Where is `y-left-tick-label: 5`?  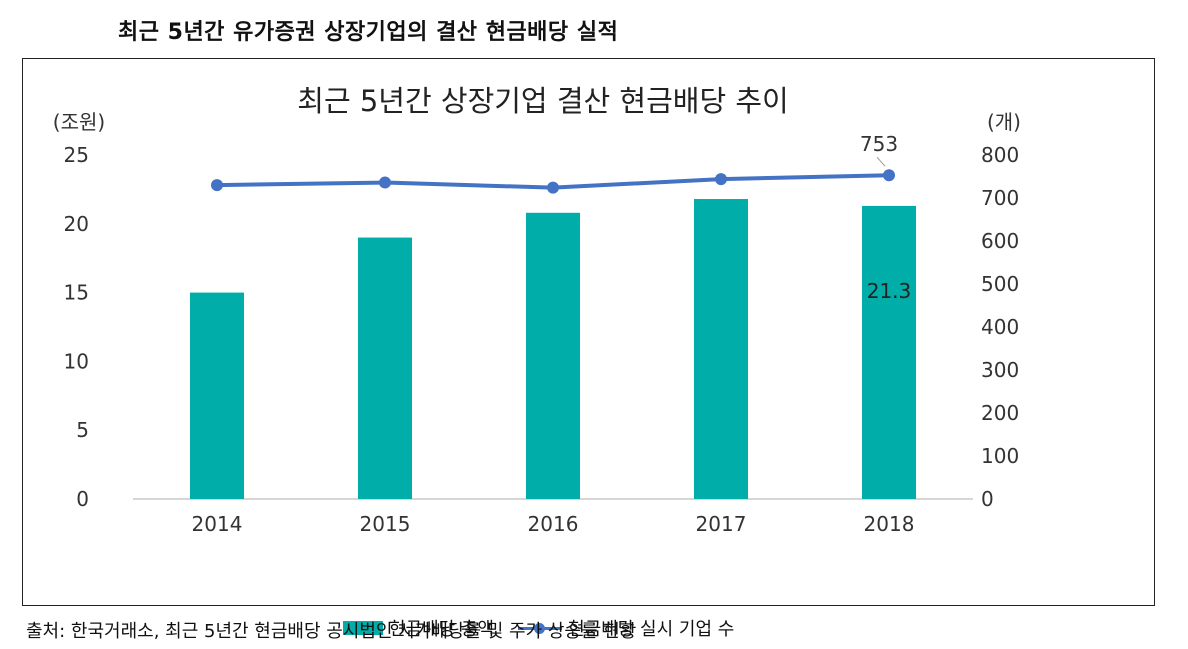 y-left-tick-label: 5 is located at coordinates (82, 430).